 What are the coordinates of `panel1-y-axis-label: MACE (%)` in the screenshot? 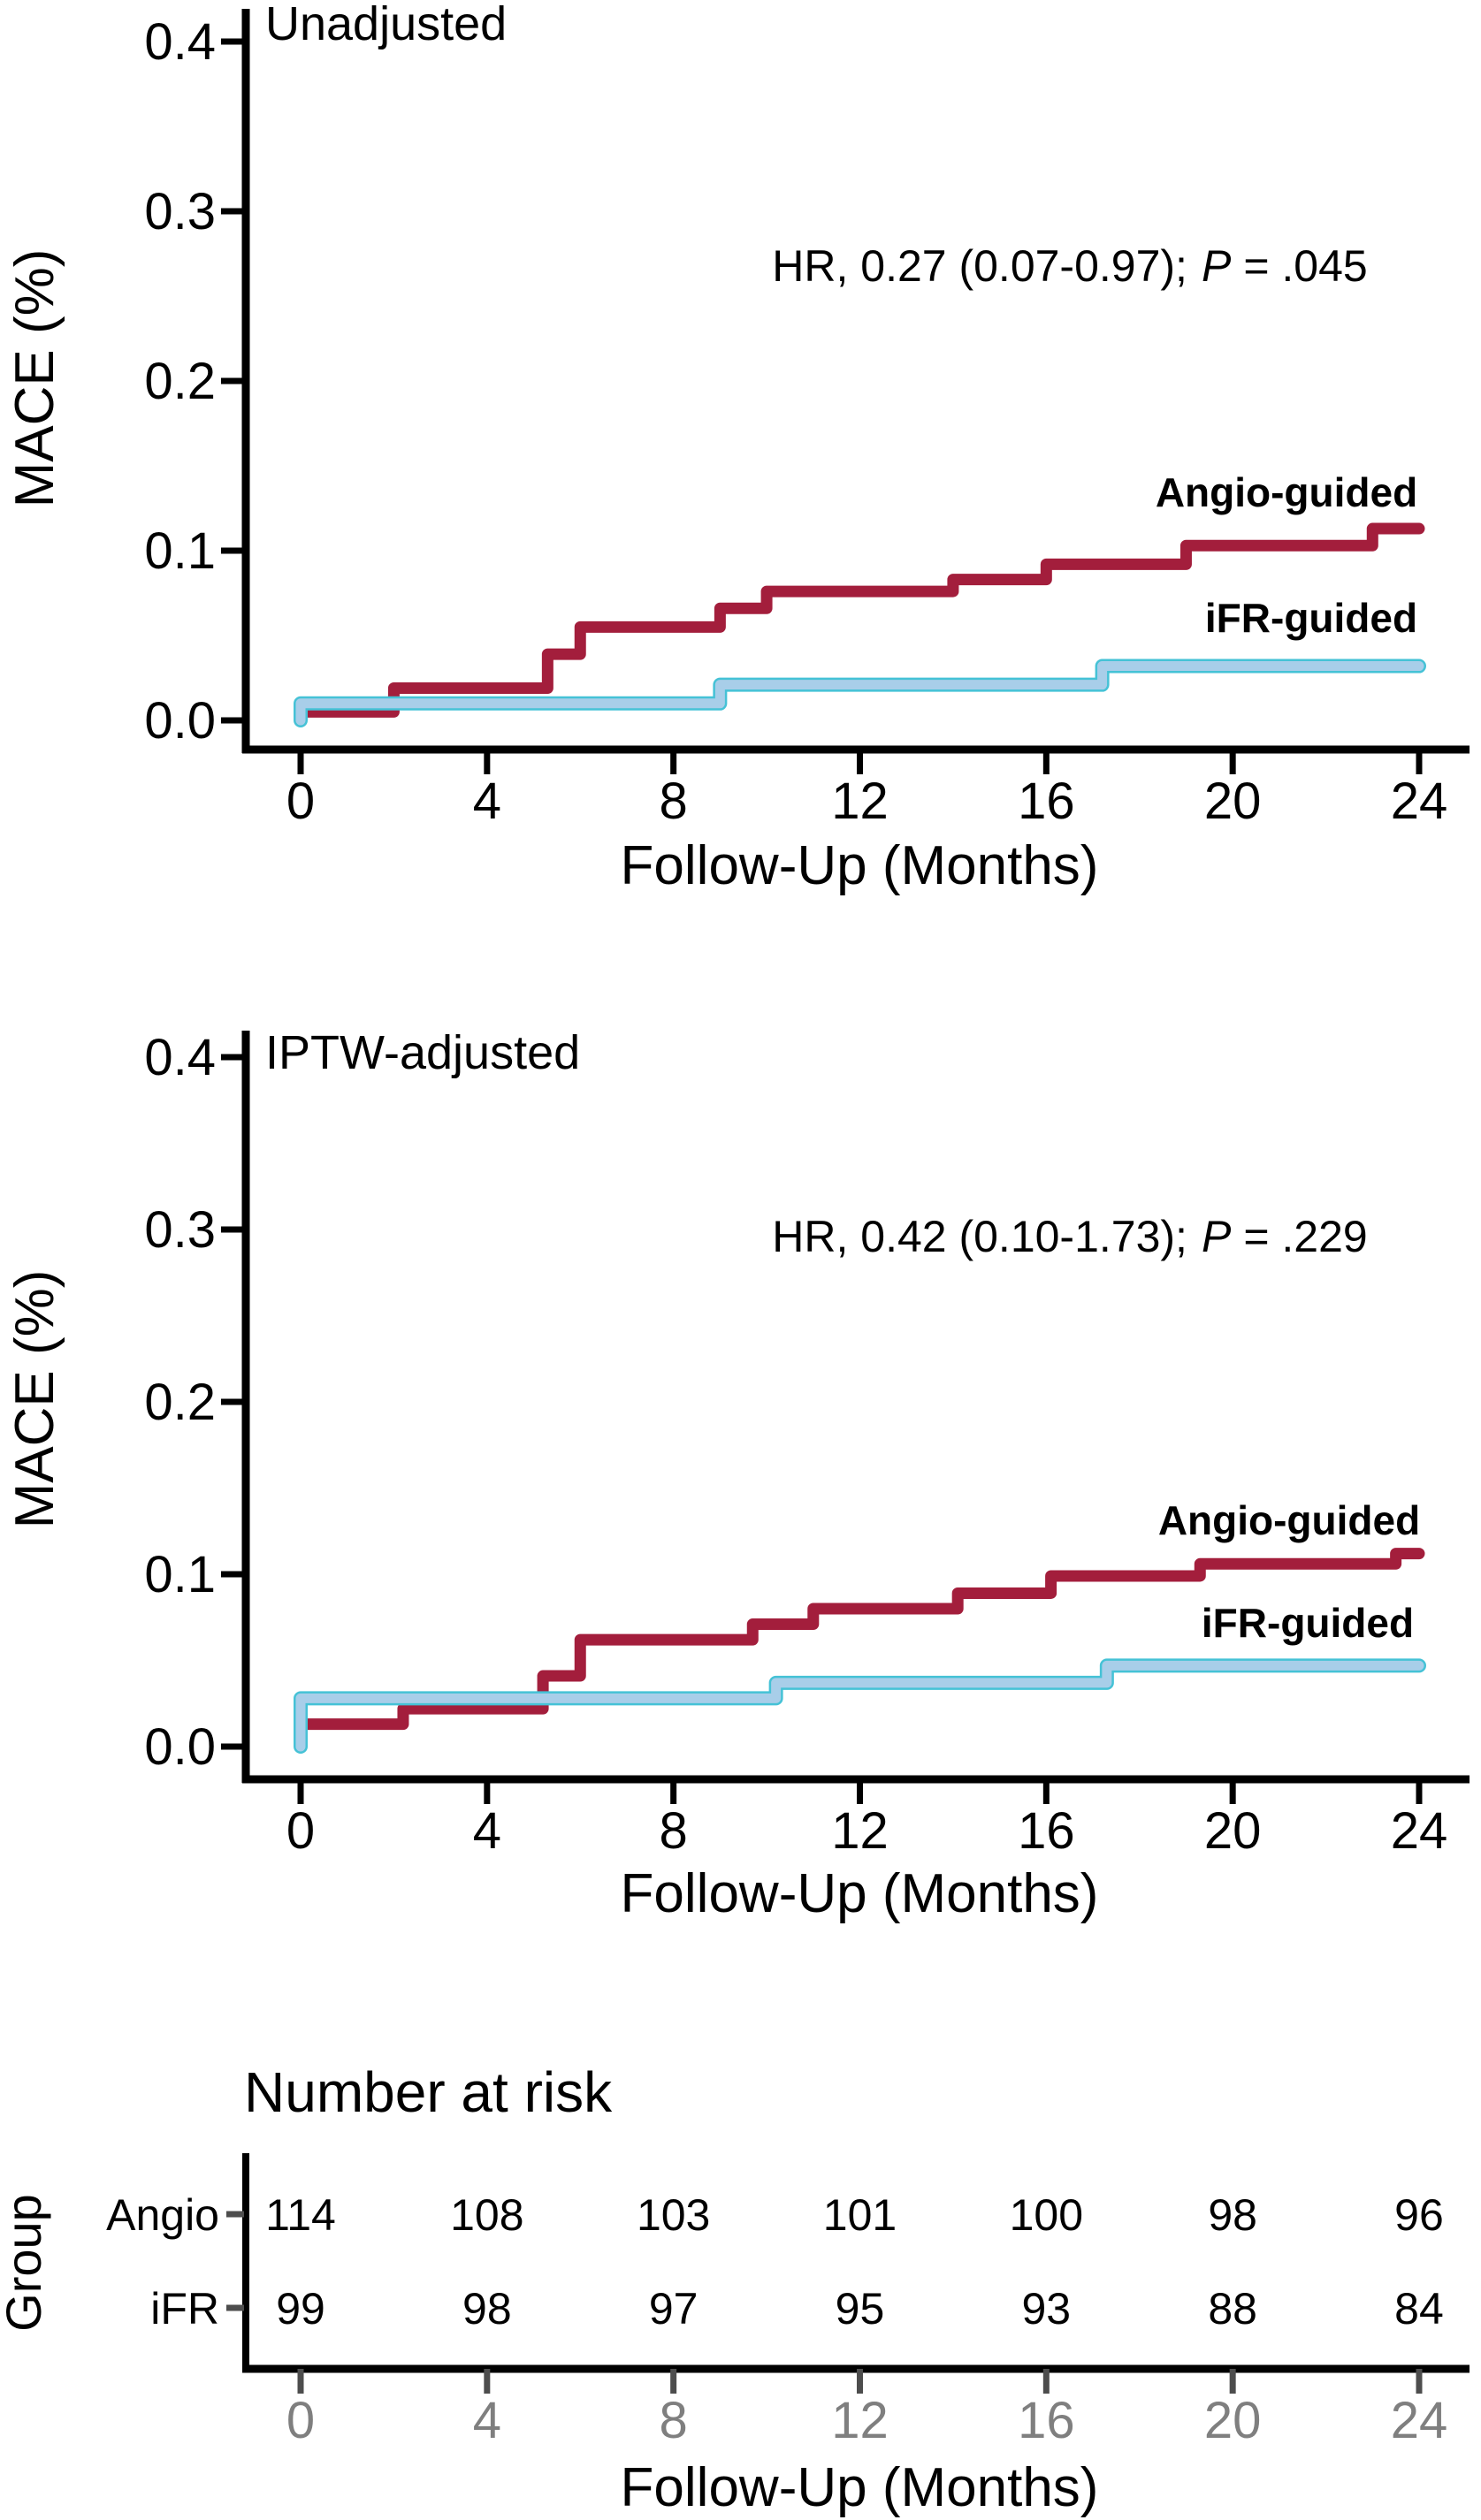 It's located at (34, 378).